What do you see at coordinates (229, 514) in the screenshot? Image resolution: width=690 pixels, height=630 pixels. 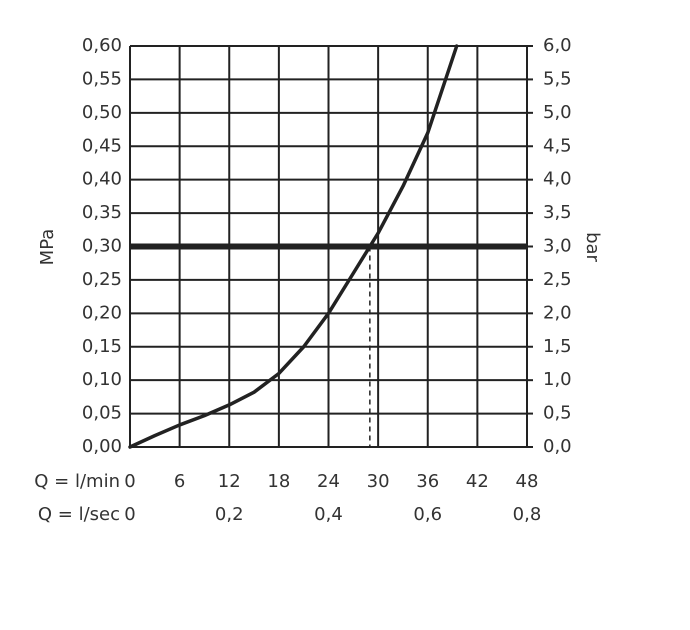 I see `x2-tick-label: 0,2` at bounding box center [229, 514].